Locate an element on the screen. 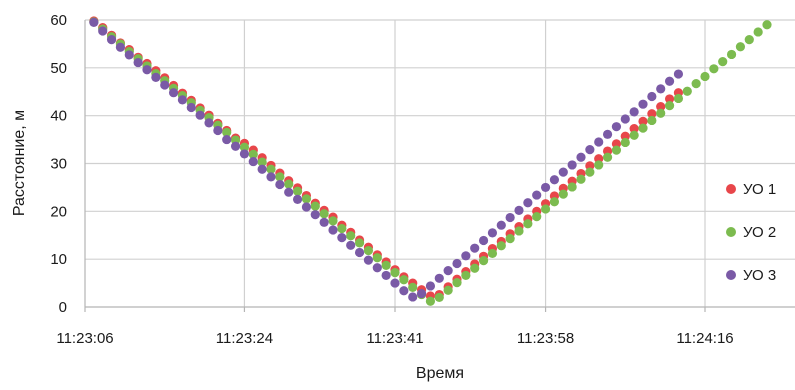  legend-item-1: УО 1 is located at coordinates (751, 189).